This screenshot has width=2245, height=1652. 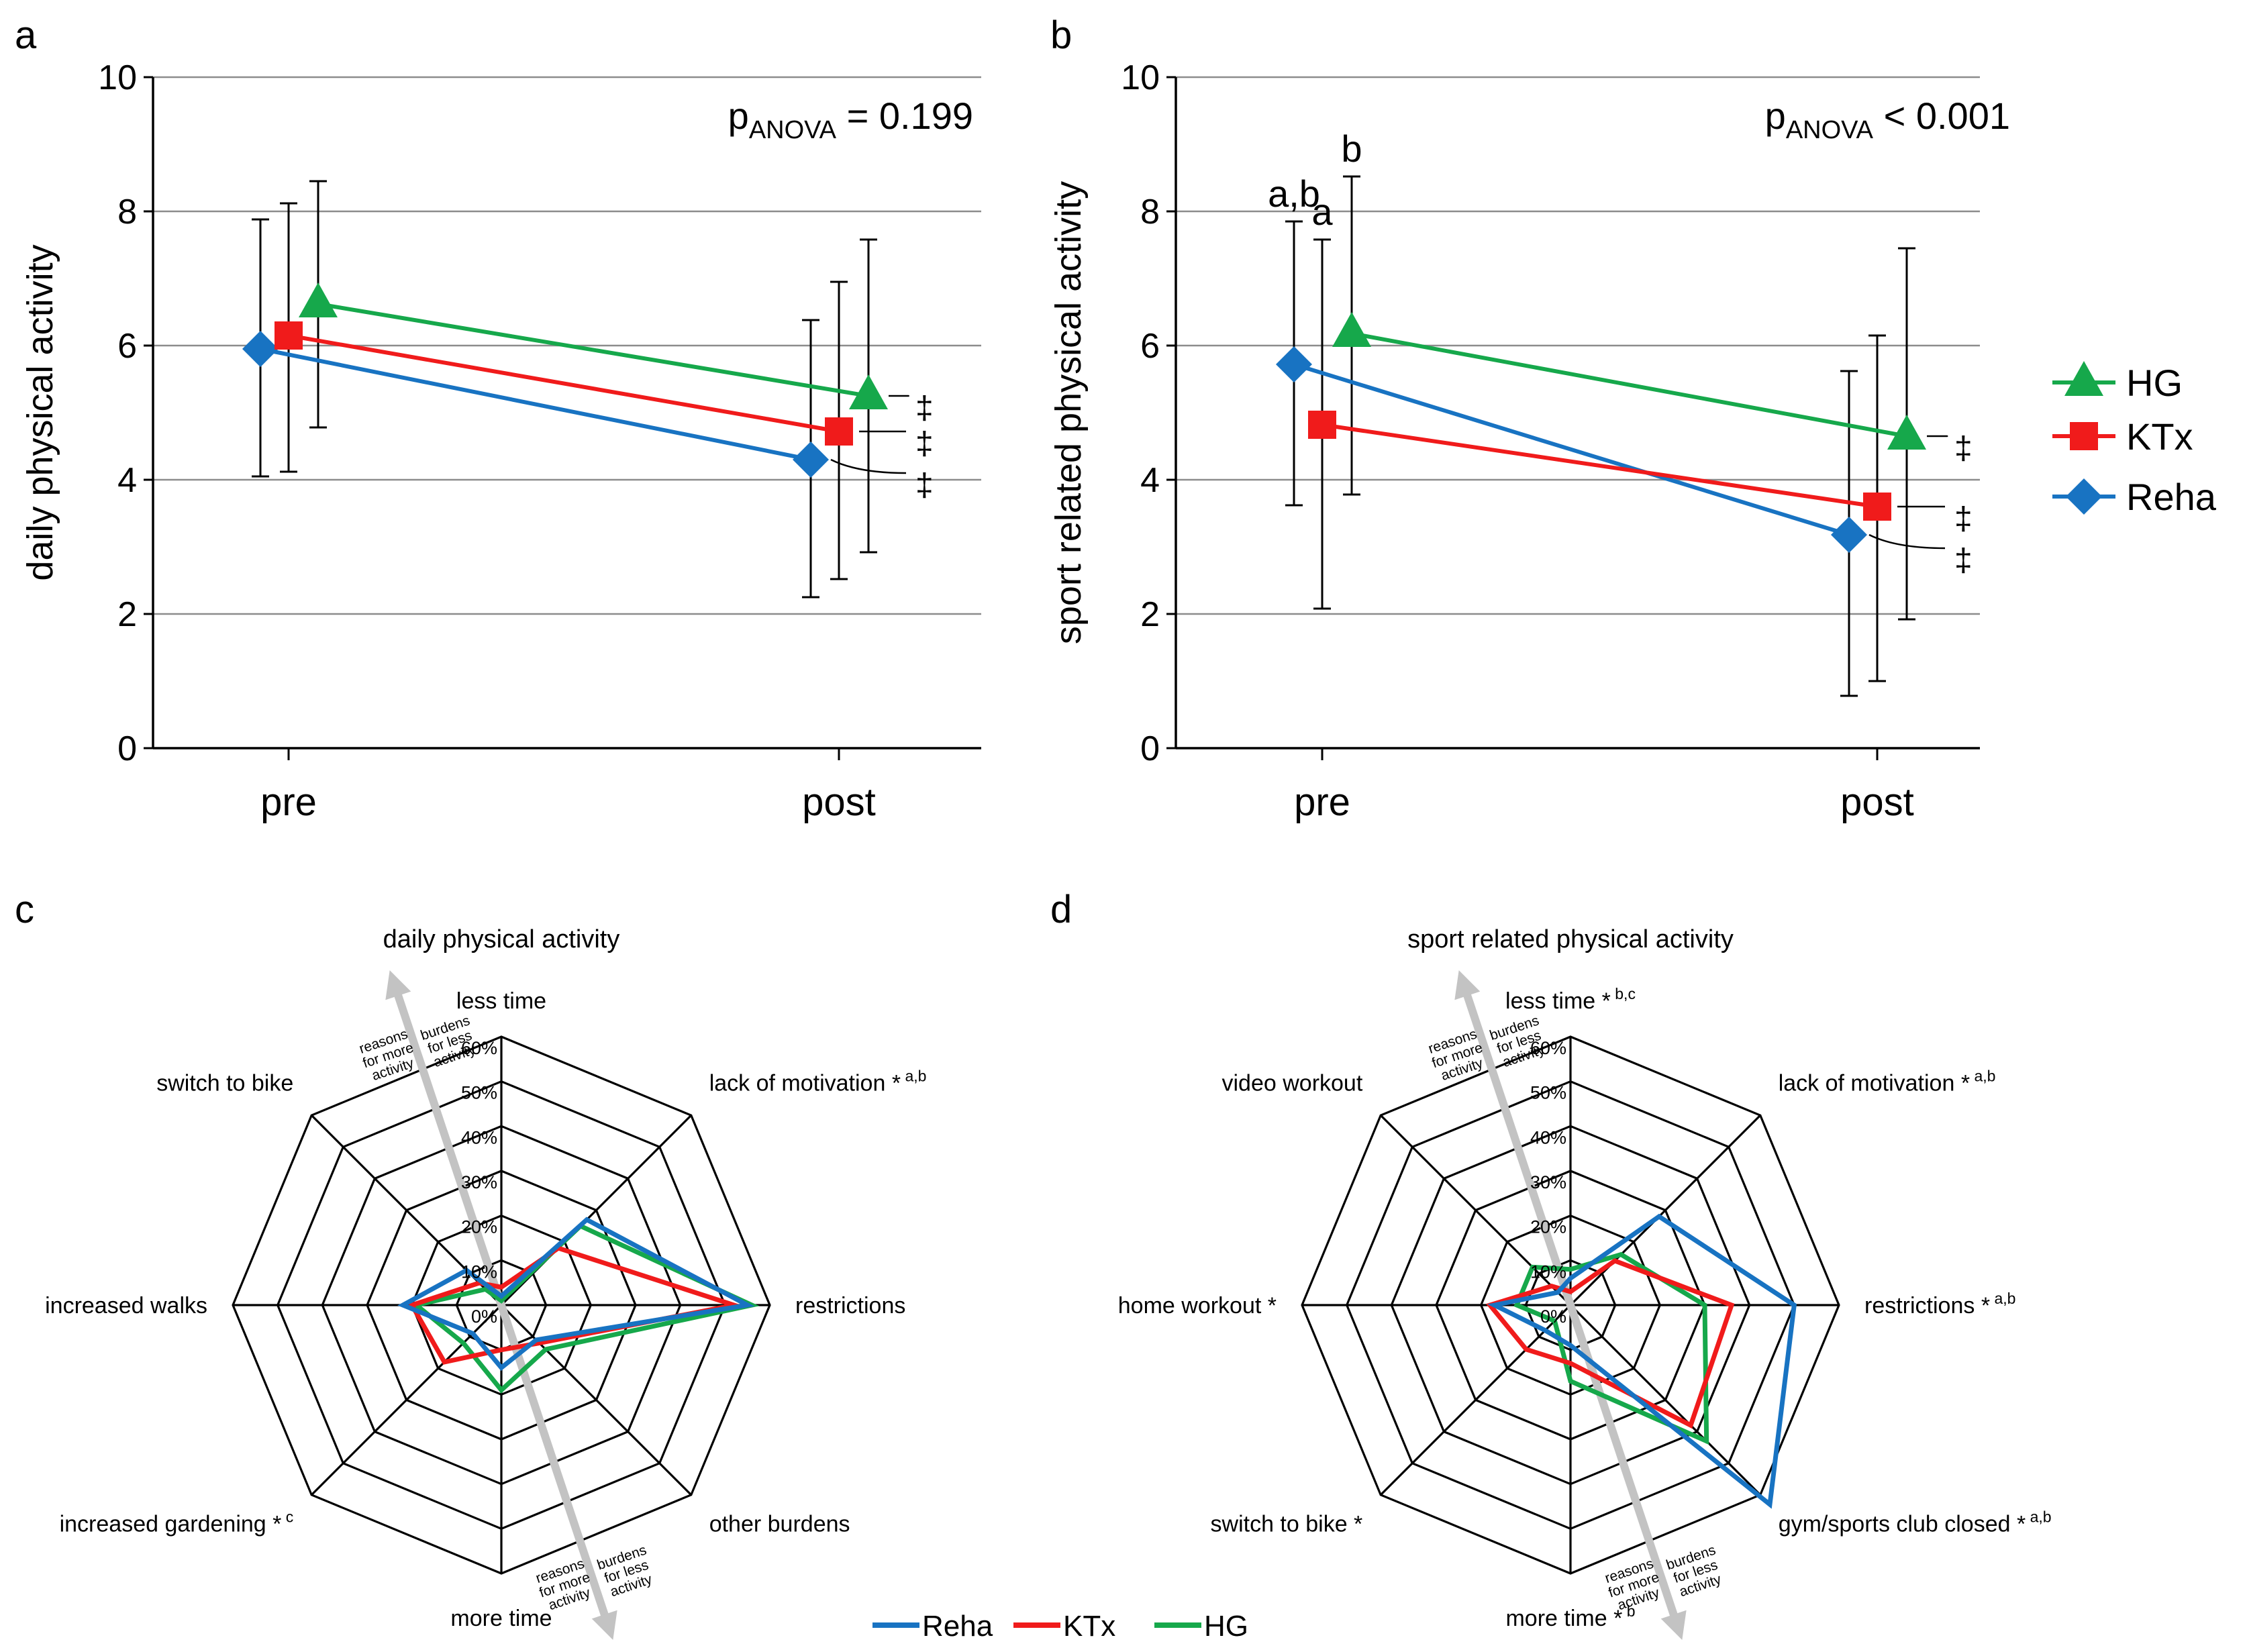 What do you see at coordinates (2084, 436) in the screenshot?
I see `legend-marker-KTx` at bounding box center [2084, 436].